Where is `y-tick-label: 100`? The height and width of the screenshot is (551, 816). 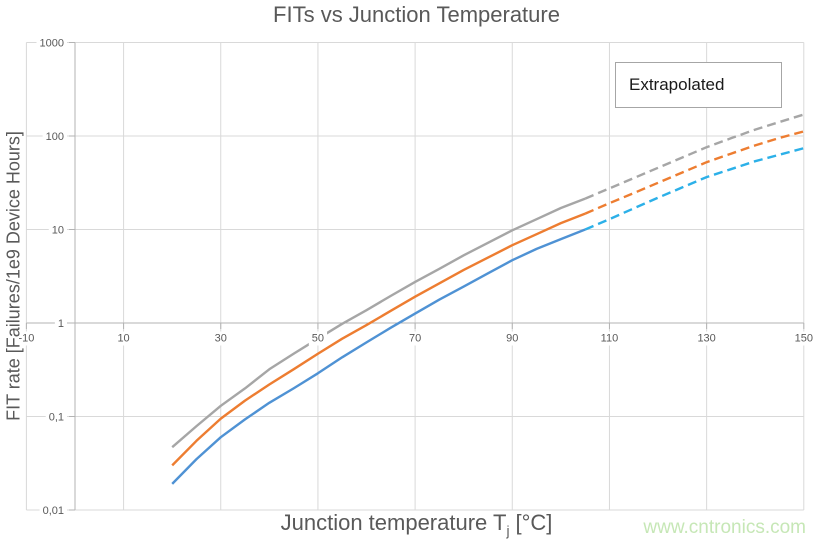
y-tick-label: 100 is located at coordinates (55, 137).